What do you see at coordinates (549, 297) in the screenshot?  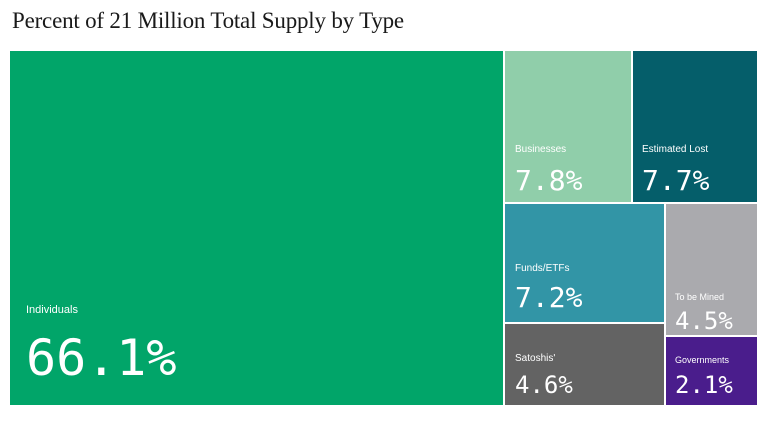 I see `tile-value-funds-etfs: 7.2%` at bounding box center [549, 297].